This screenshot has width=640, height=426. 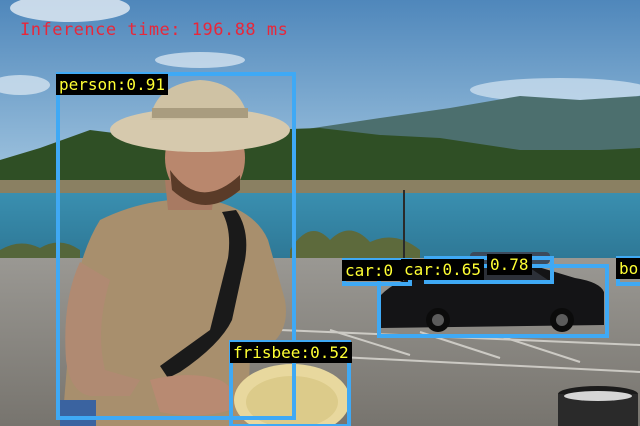 I want to click on inference-time-text: Inference time: 196.88 ms, so click(x=154, y=30).